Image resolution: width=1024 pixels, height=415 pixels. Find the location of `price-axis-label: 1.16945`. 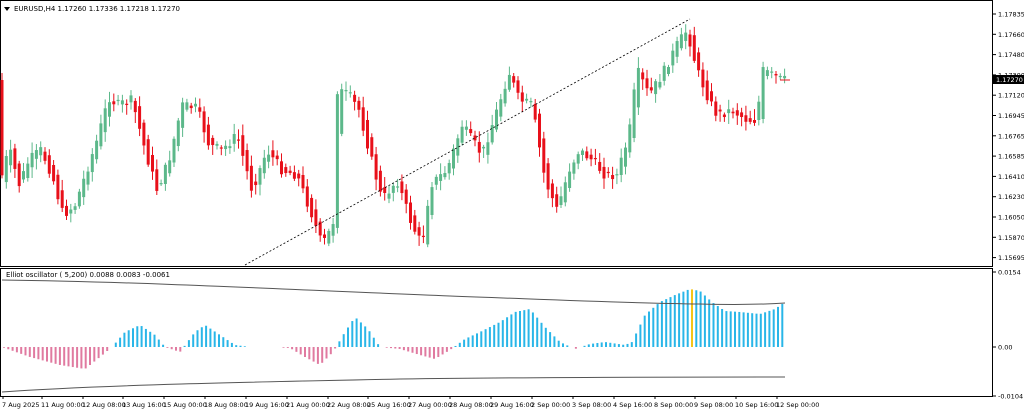

price-axis-label: 1.16945 is located at coordinates (1011, 116).